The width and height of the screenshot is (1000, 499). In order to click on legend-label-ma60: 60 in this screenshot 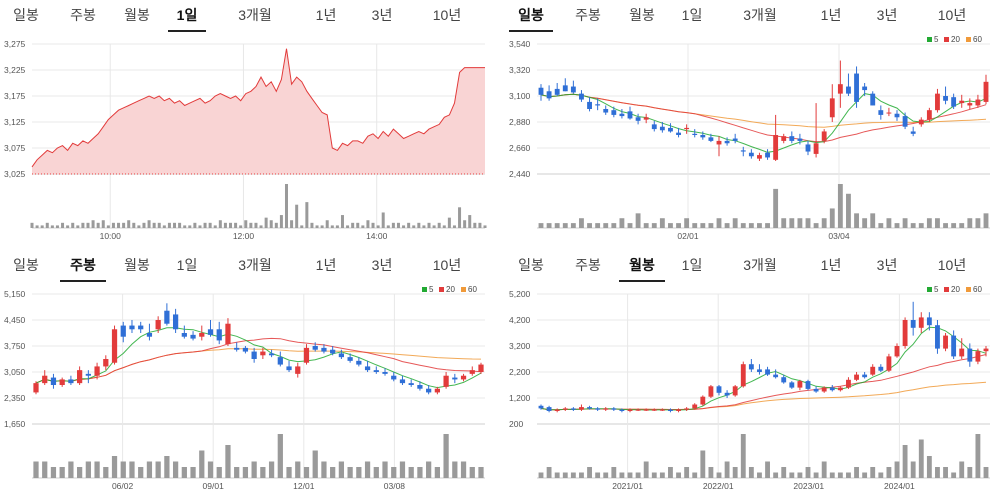, I will do `click(472, 289)`.